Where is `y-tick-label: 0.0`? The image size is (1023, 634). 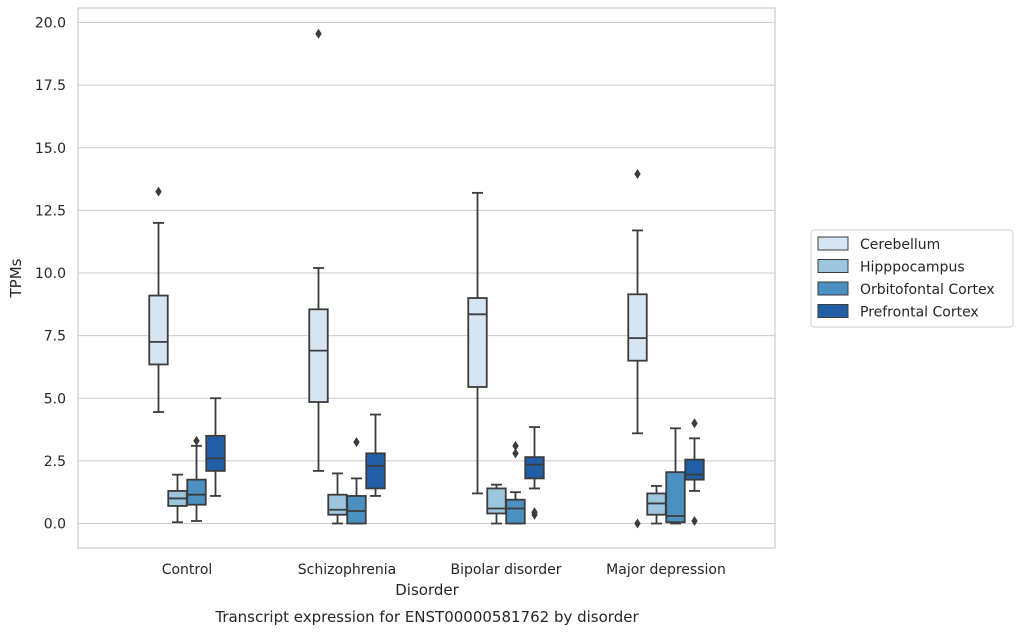 y-tick-label: 0.0 is located at coordinates (55, 525).